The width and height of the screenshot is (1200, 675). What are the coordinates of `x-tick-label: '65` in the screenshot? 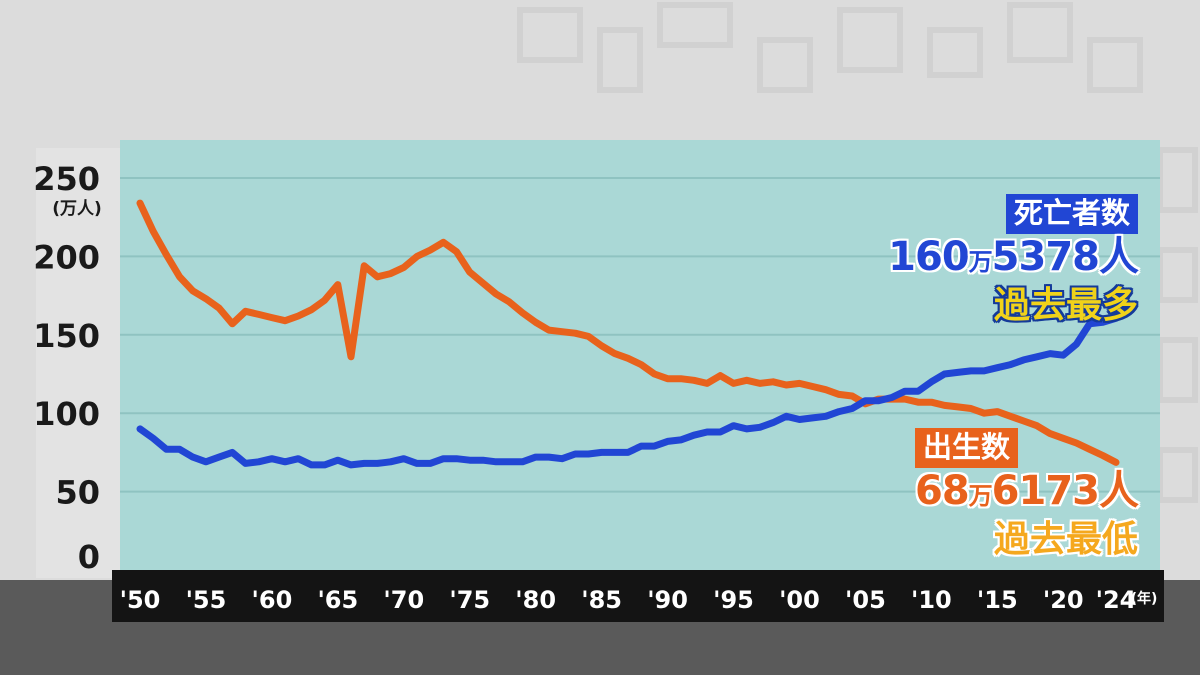 It's located at (337, 600).